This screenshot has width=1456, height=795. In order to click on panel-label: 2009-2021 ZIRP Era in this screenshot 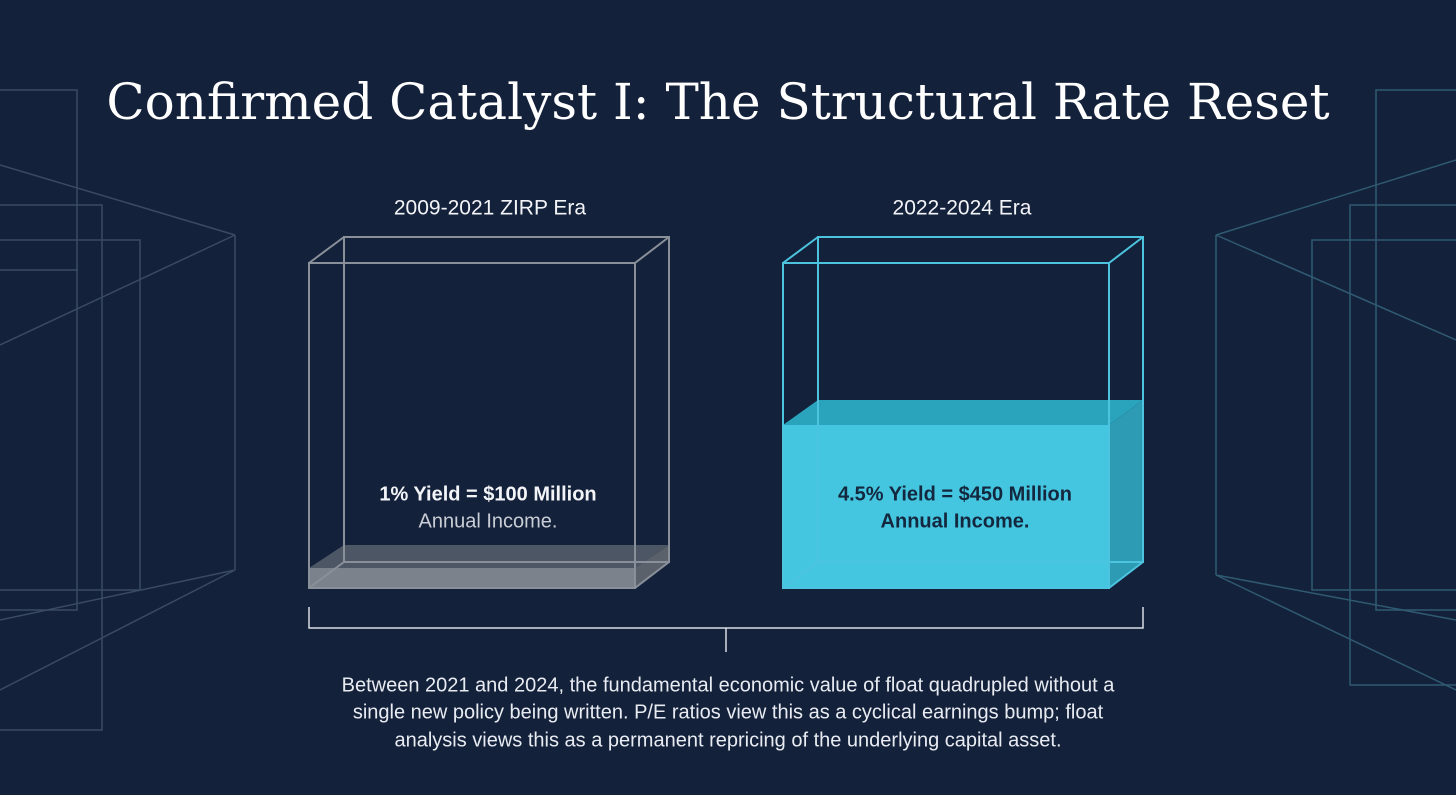, I will do `click(490, 208)`.